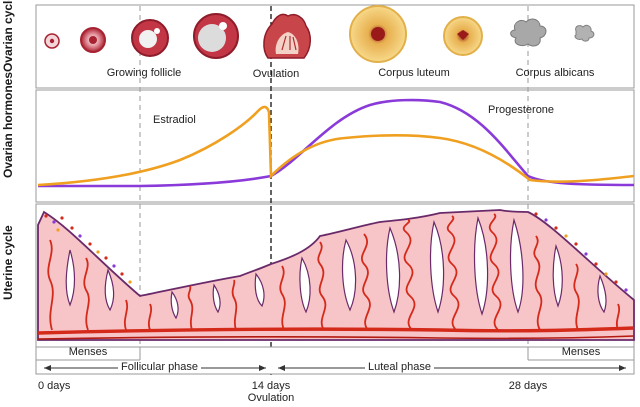 The width and height of the screenshot is (640, 407). I want to click on uterine-cycle-label: Uterine cycle, so click(8, 262).